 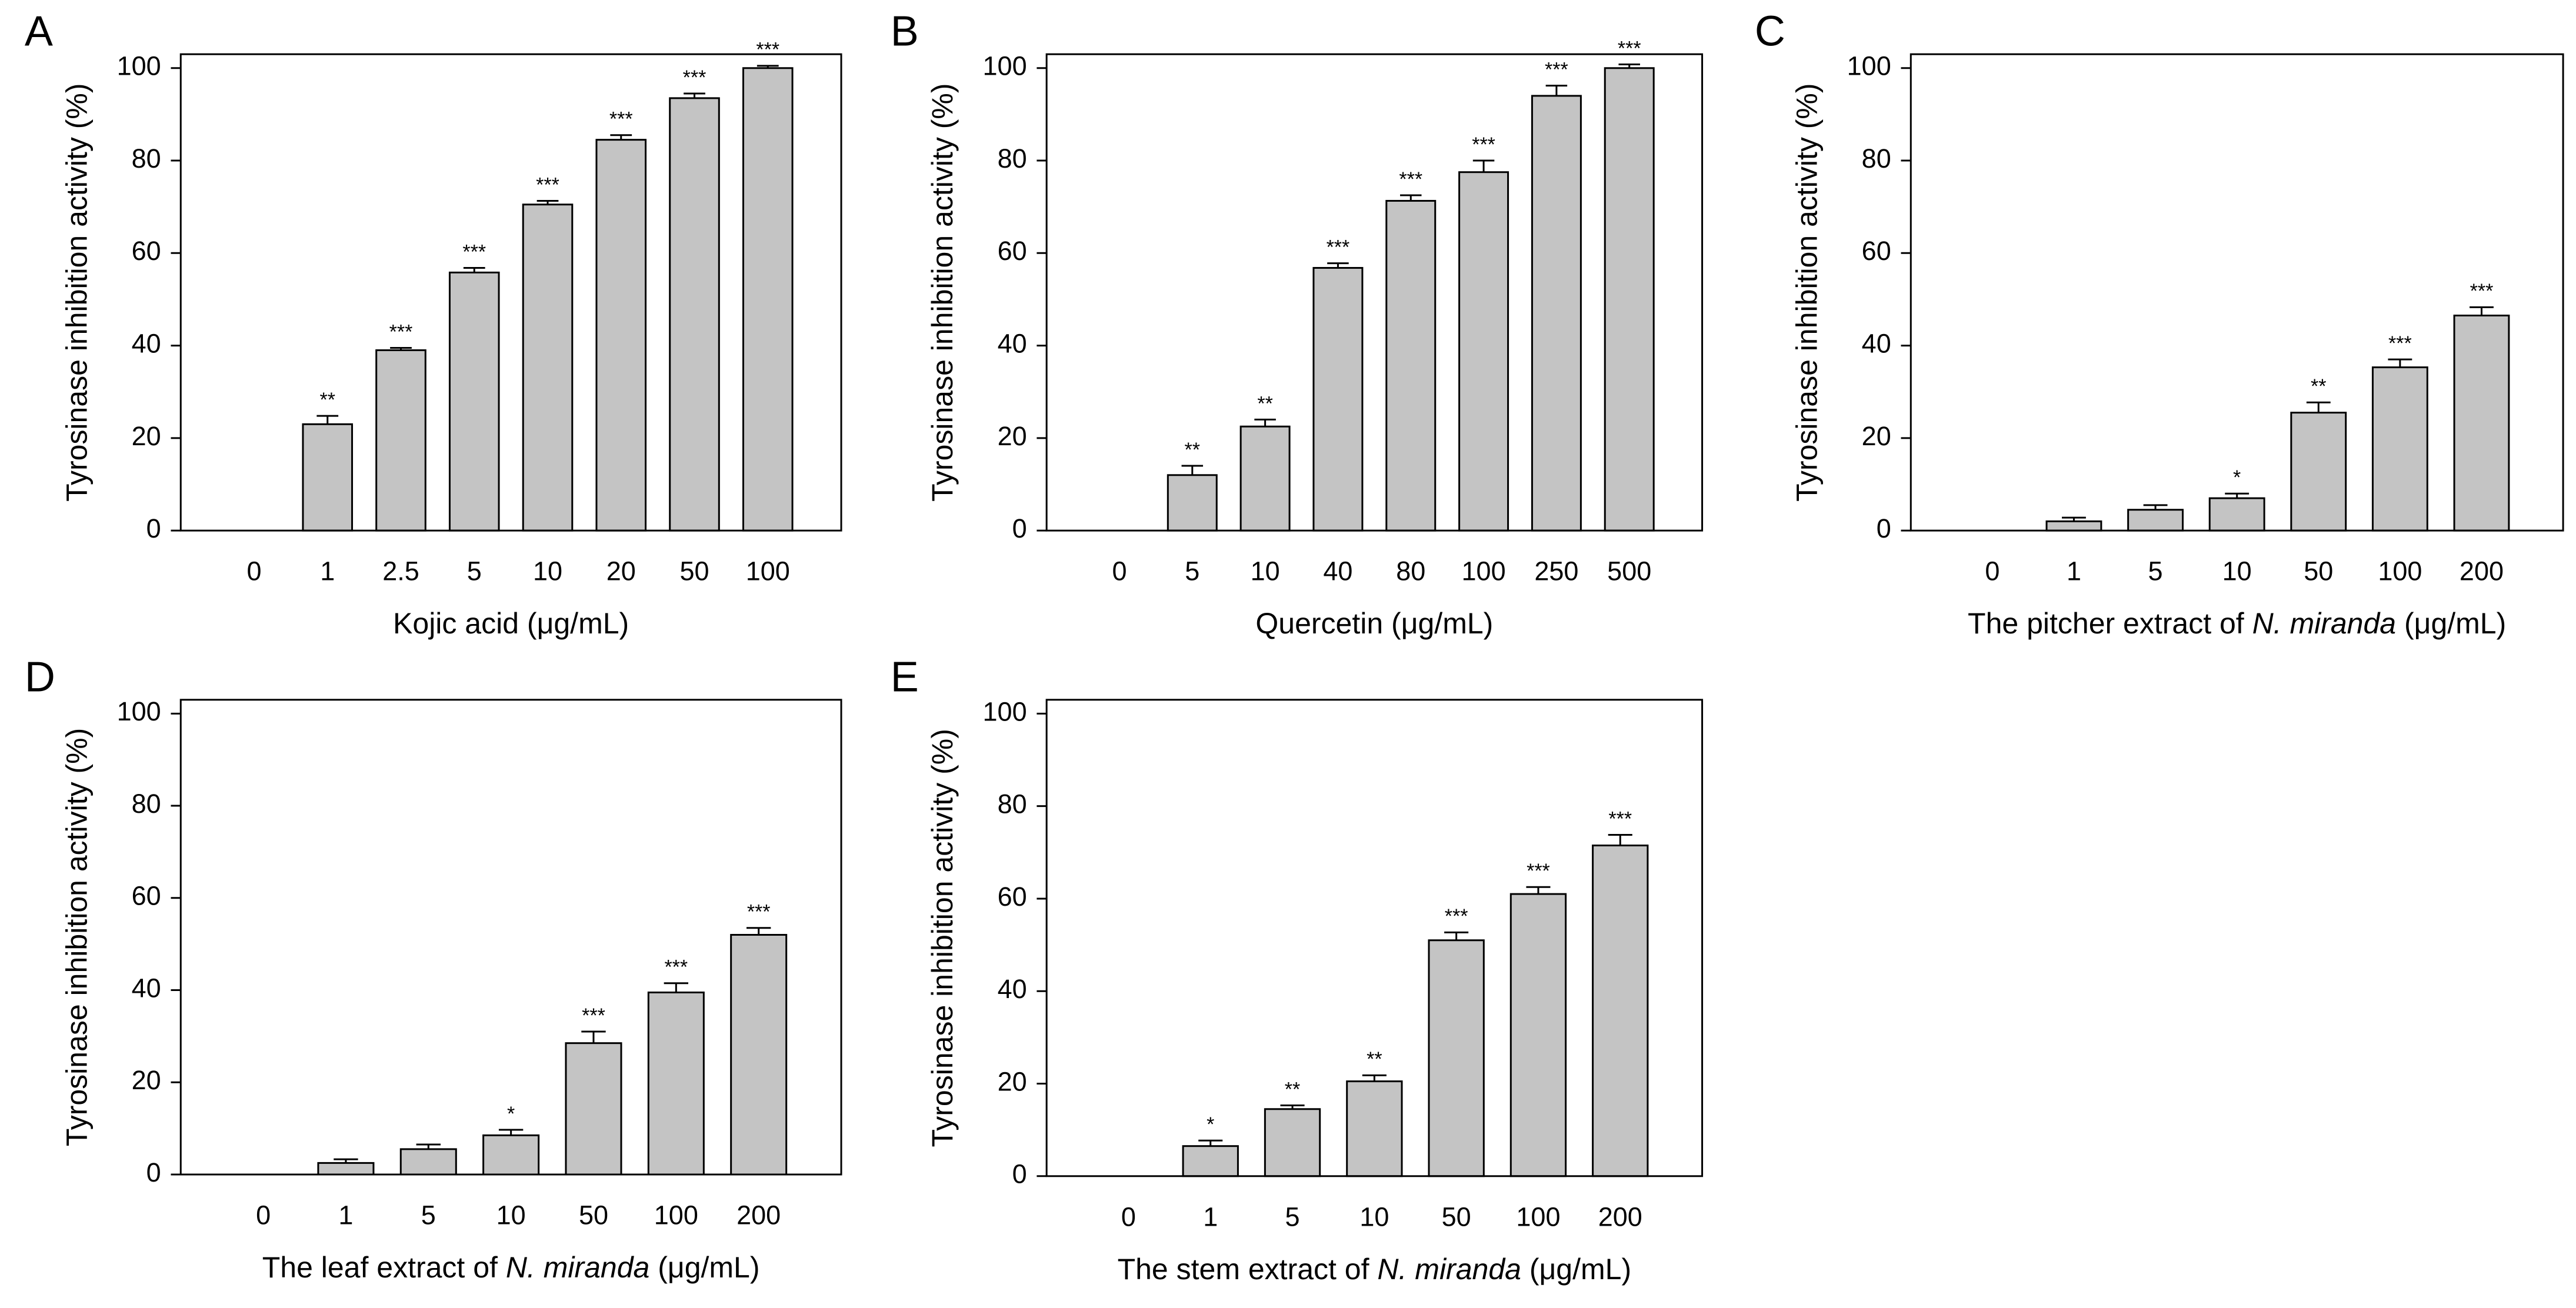 What do you see at coordinates (905, 31) in the screenshot?
I see `panel-label: B` at bounding box center [905, 31].